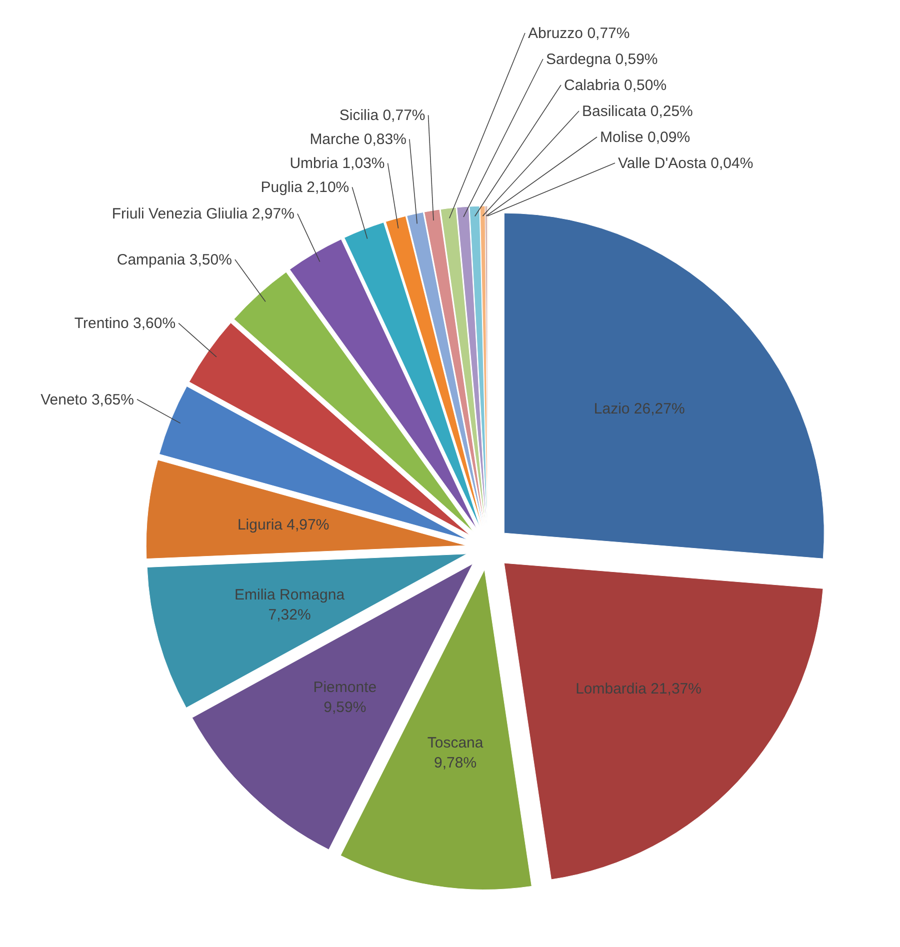 This screenshot has height=947, width=900. What do you see at coordinates (283, 525) in the screenshot?
I see `slice-label: Liguria 4,97%` at bounding box center [283, 525].